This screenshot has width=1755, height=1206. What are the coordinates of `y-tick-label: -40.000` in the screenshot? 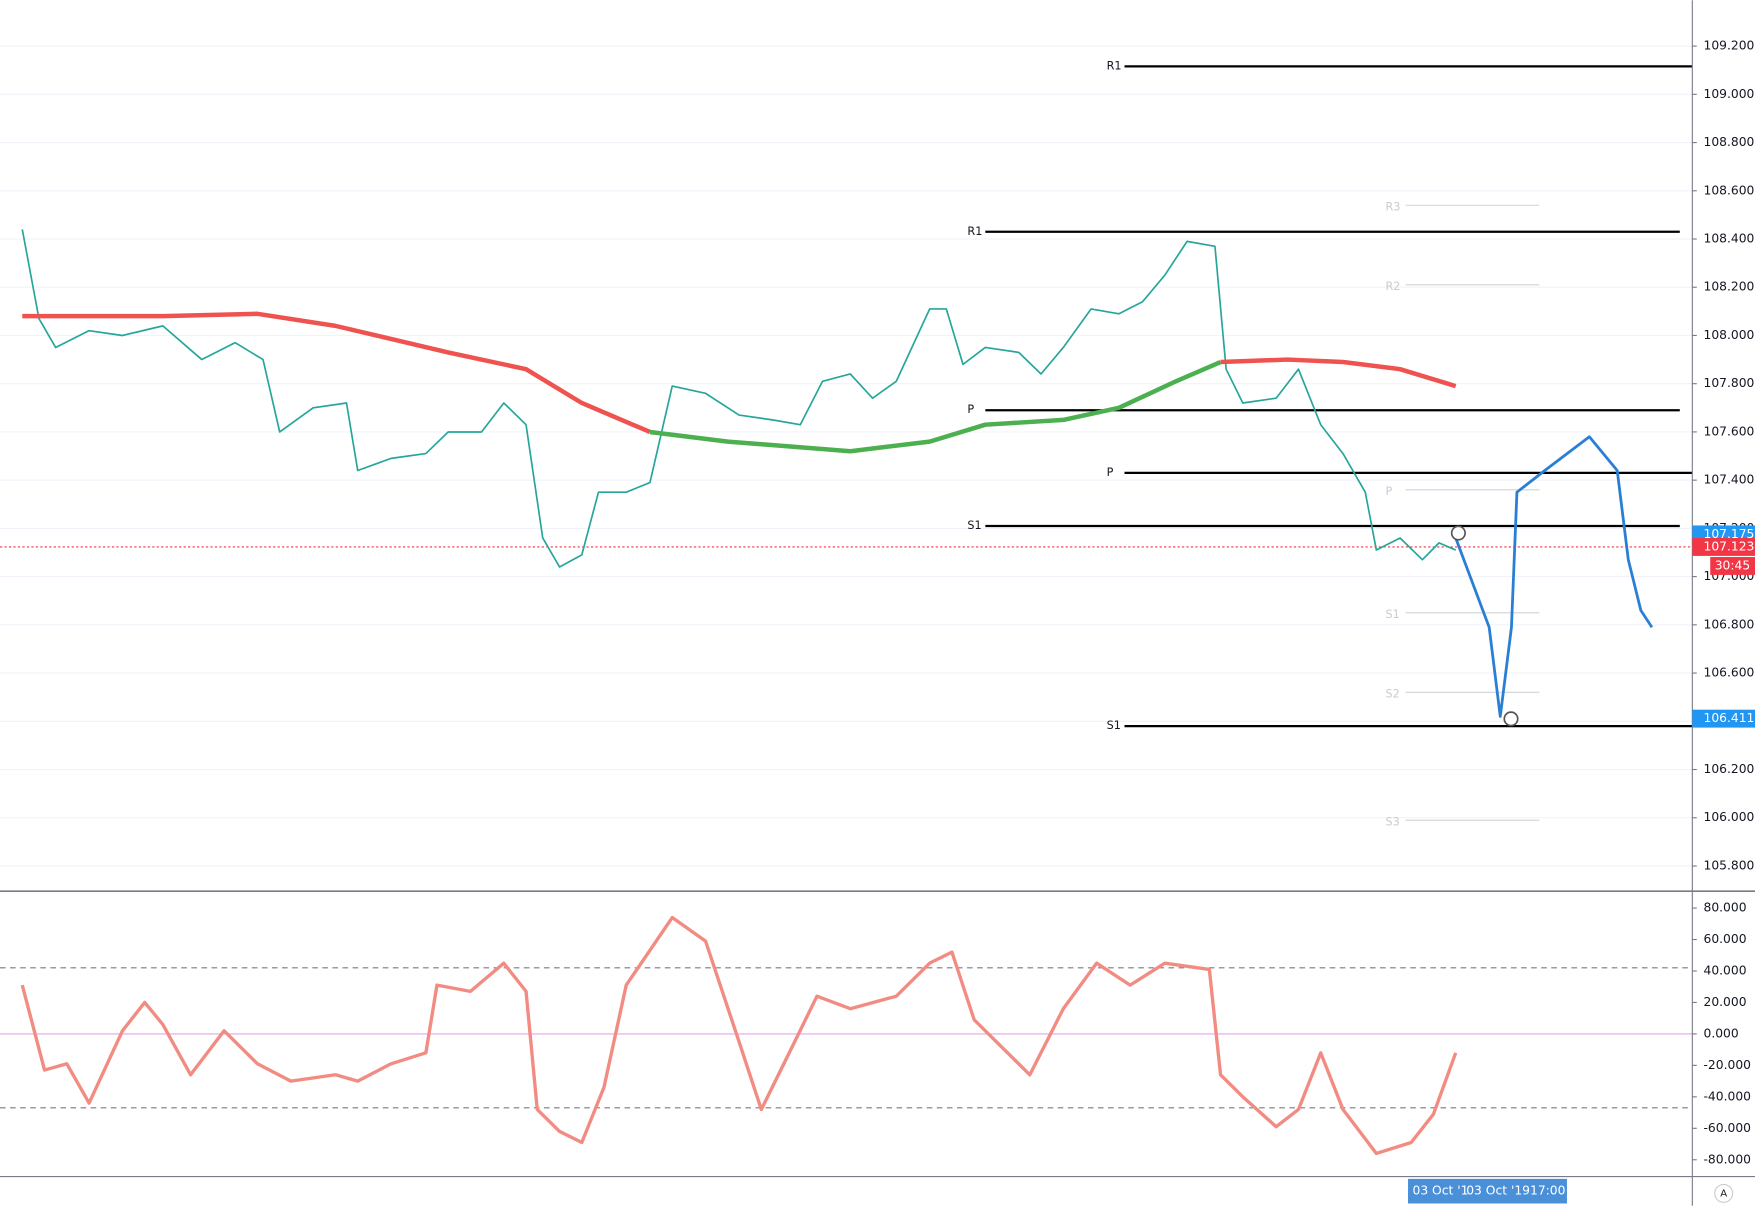 It's located at (1727, 1096).